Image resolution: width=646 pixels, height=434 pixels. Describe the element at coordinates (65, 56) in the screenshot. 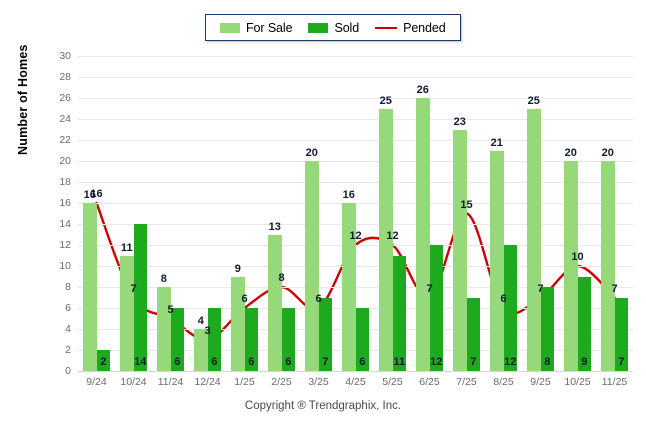

I see `y-axis-tick-label: 30` at that location.